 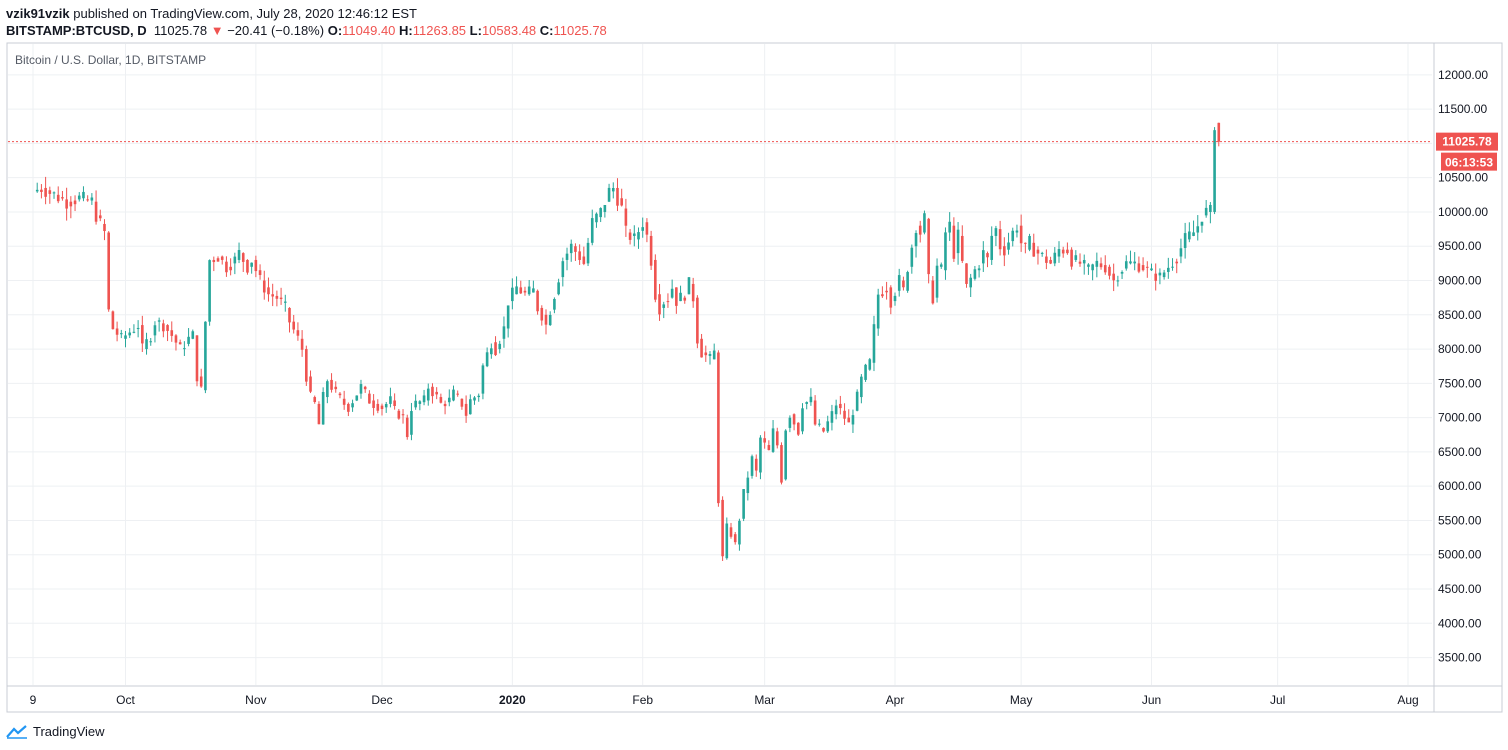 I want to click on down-arrow-icon: ▼, so click(x=217, y=30).